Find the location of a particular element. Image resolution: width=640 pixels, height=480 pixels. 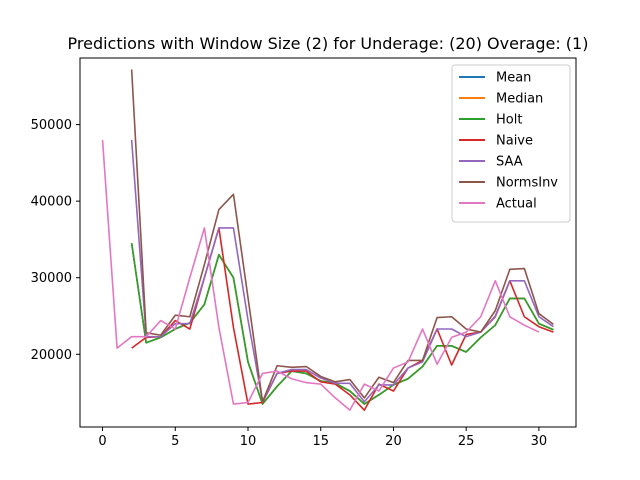

y-tick-label: 50000 is located at coordinates (51, 125).